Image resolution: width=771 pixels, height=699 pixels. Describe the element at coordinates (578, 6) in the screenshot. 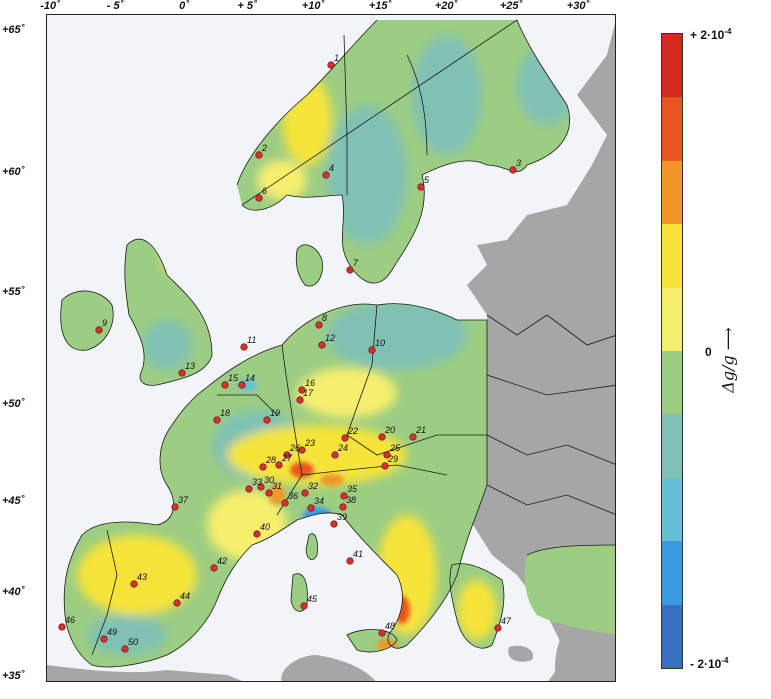

I see `lon-tick: +30˚` at that location.